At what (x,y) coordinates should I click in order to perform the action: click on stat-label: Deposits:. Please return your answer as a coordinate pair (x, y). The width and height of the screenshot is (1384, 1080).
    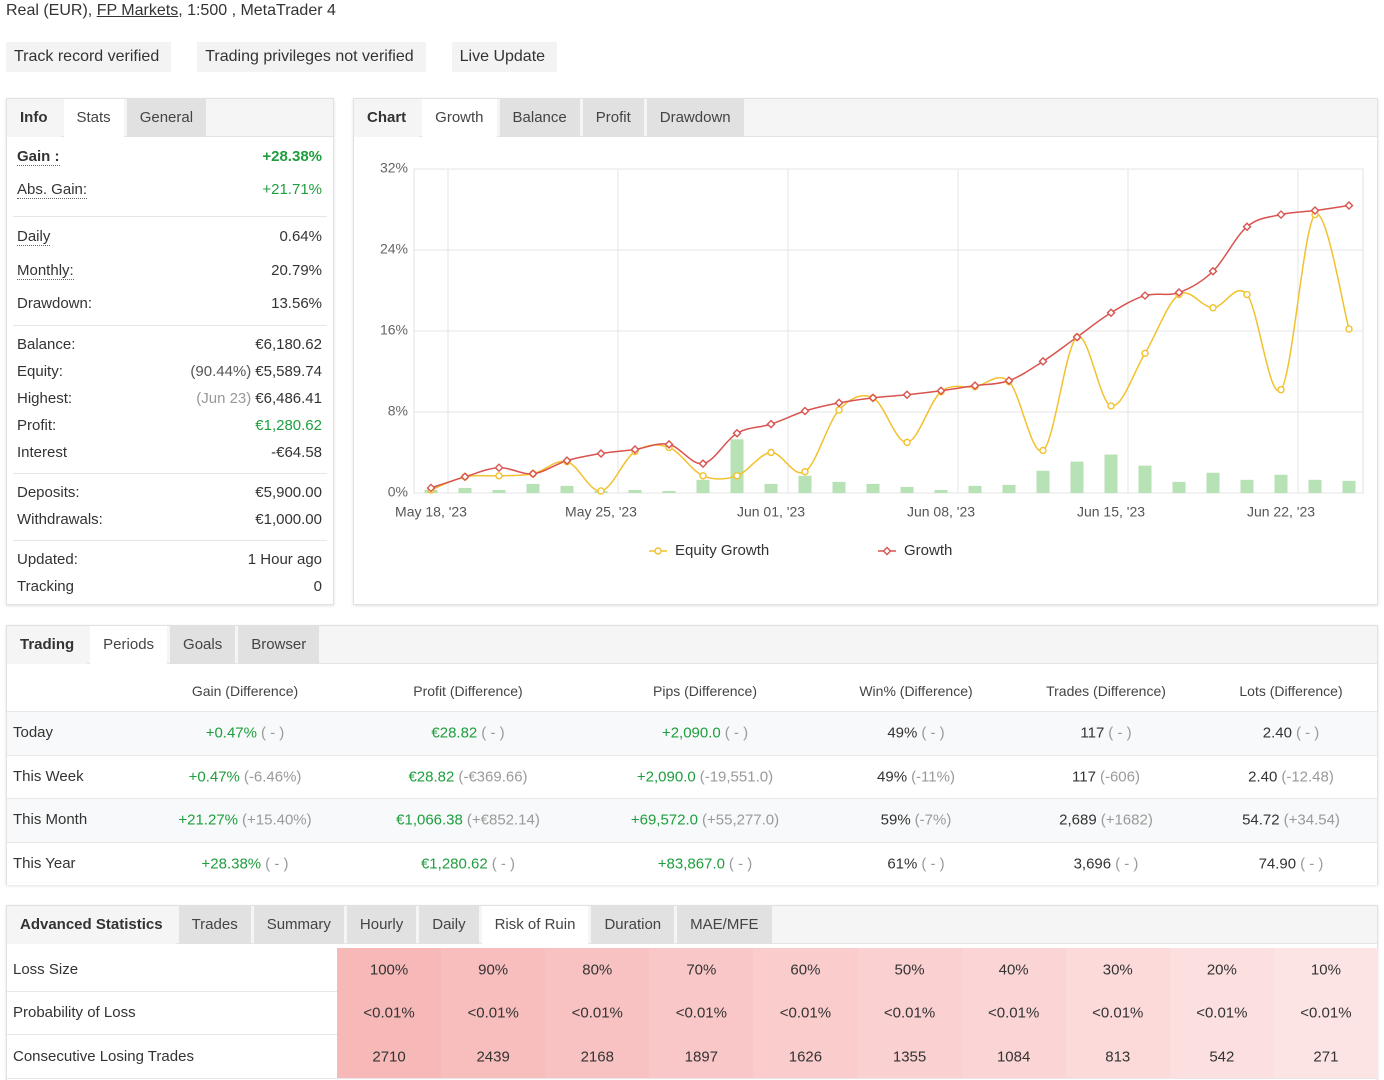
    Looking at the image, I should click on (48, 493).